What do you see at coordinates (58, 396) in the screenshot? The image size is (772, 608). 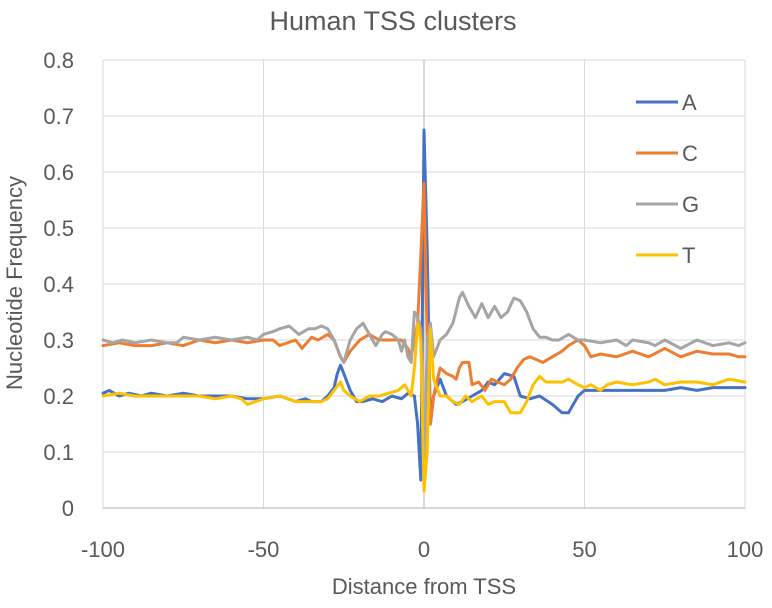 I see `y-tick-label: 0.2` at bounding box center [58, 396].